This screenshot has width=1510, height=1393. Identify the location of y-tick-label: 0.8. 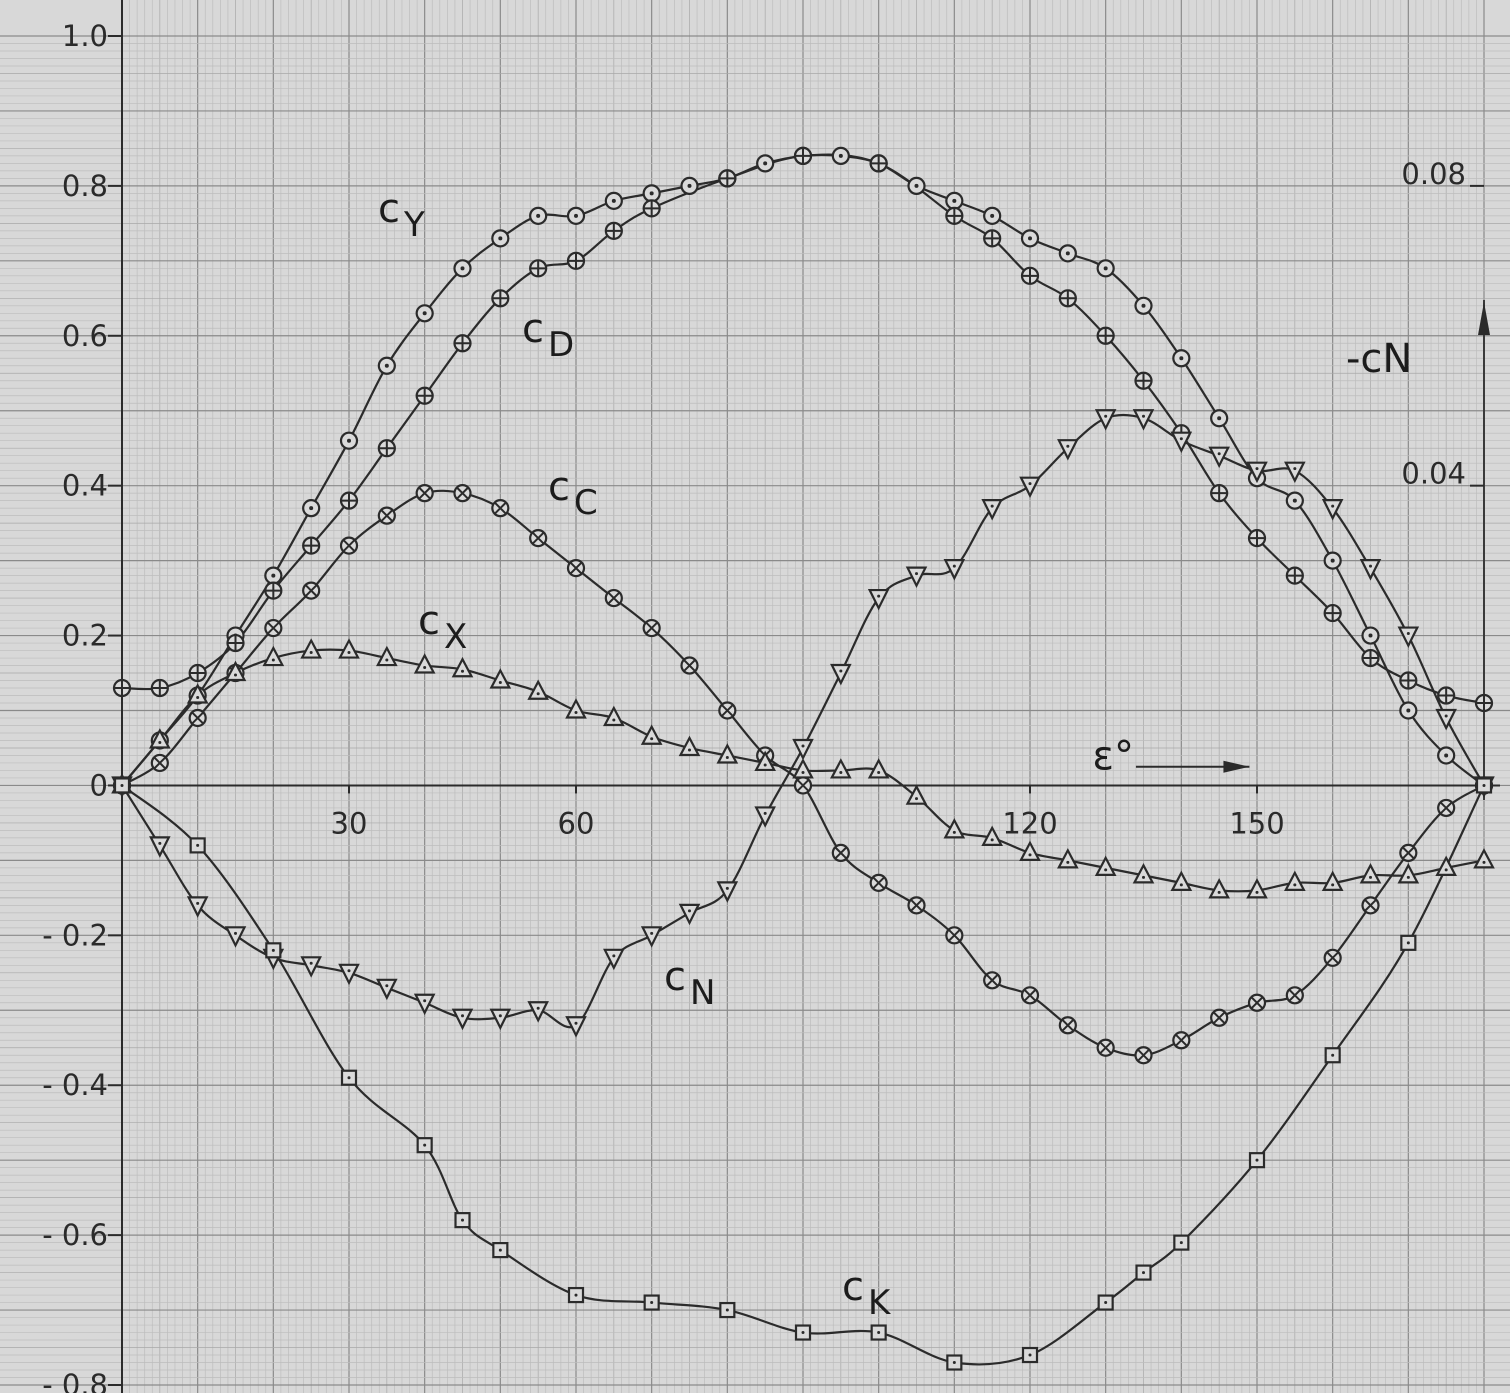
(85, 186).